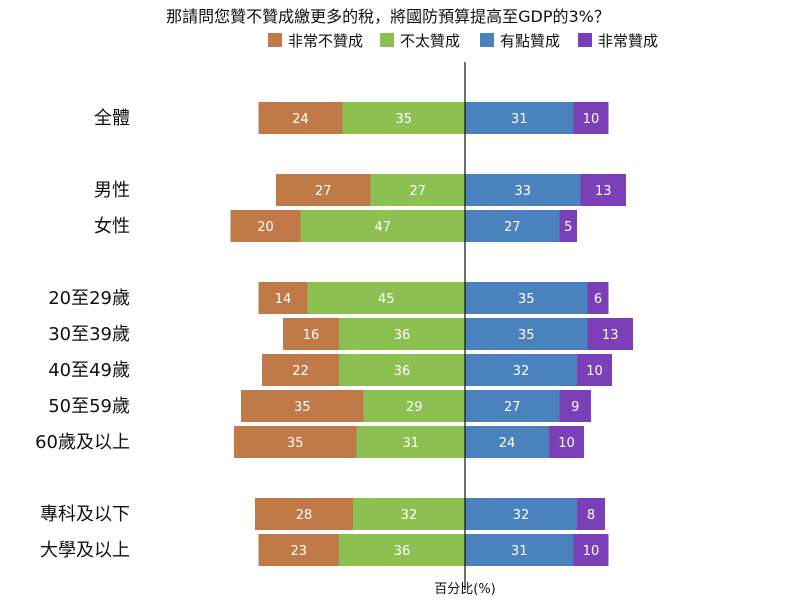 This screenshot has height=600, width=800. What do you see at coordinates (85, 514) in the screenshot?
I see `category-label: 專科及以下` at bounding box center [85, 514].